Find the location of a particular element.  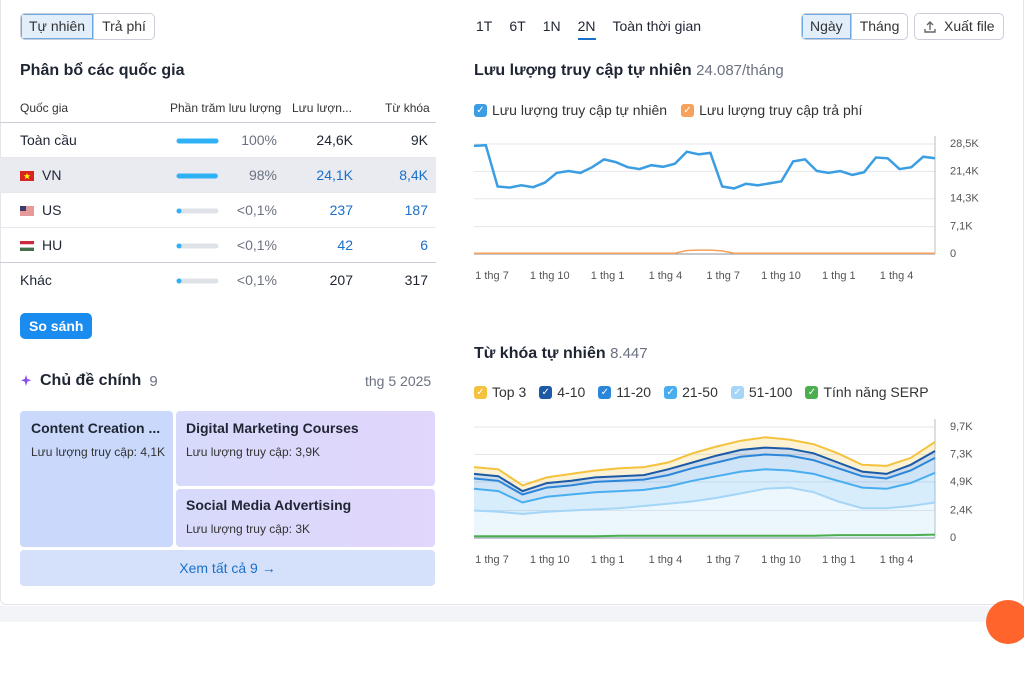

country-row: US <0,1% 237 187 is located at coordinates (218, 210).